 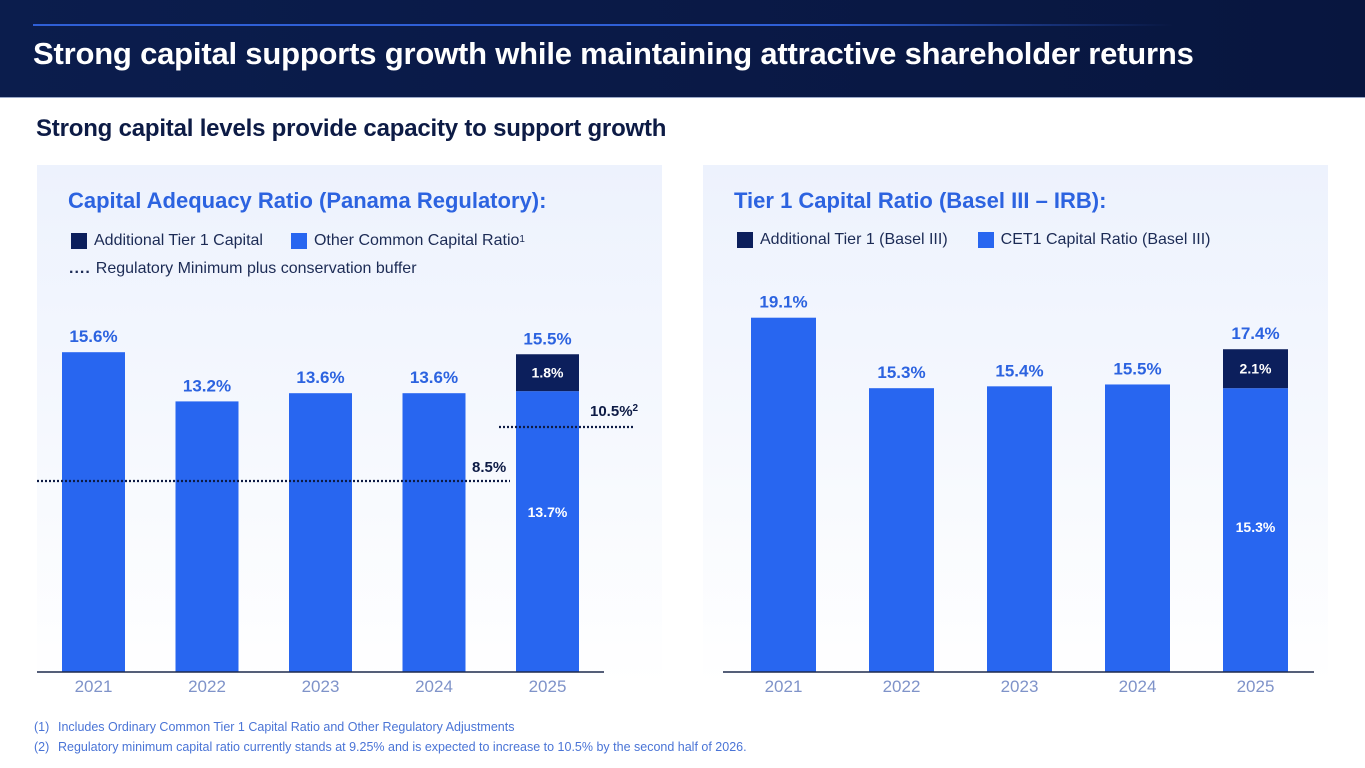 I want to click on tier1-chart-title: Tier 1 Capital Ratio (Basel III – IRB):, so click(x=920, y=200).